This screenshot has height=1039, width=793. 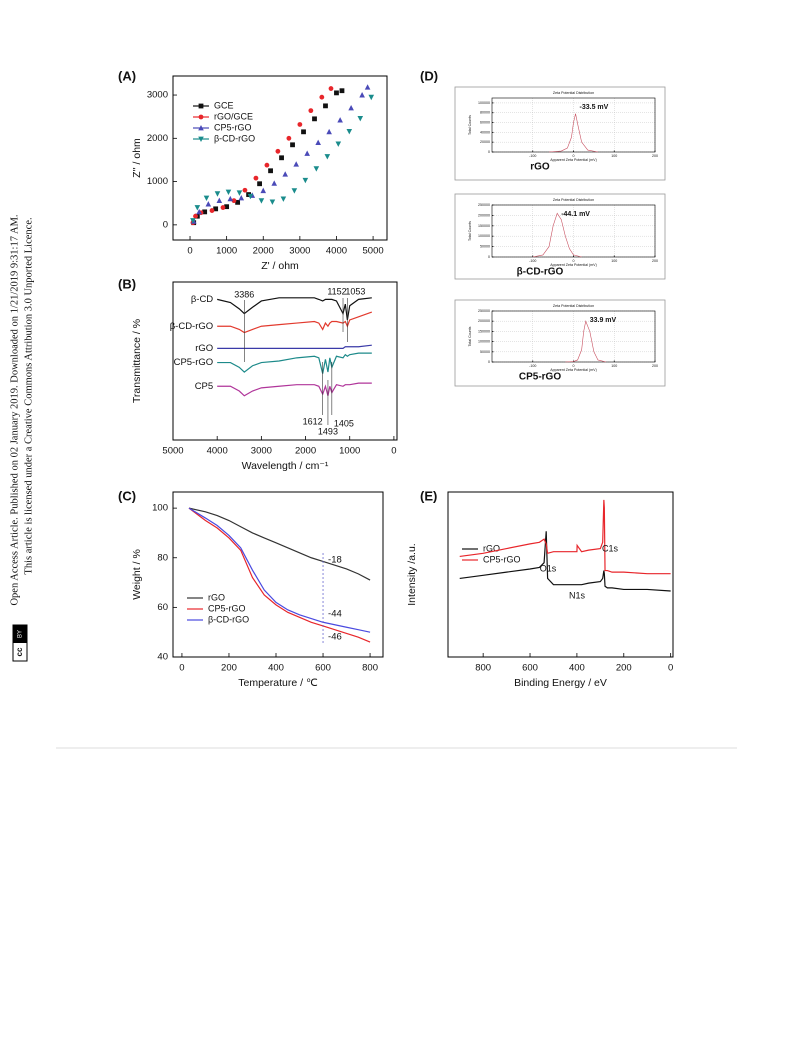 What do you see at coordinates (137, 574) in the screenshot?
I see `y-axis-label: Weight / %` at bounding box center [137, 574].